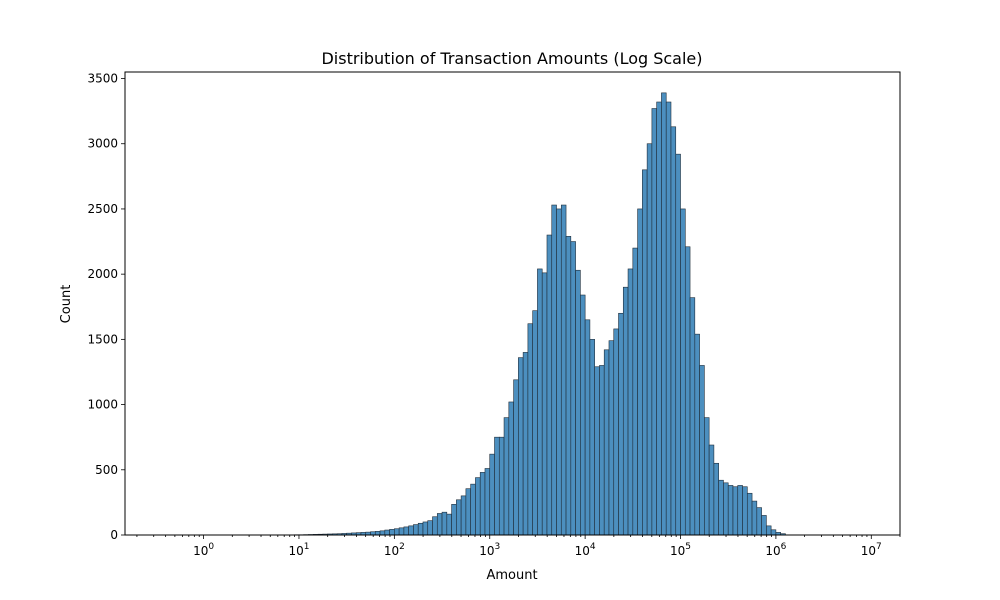 Image resolution: width=1000 pixels, height=600 pixels. Describe the element at coordinates (66, 304) in the screenshot. I see `y-axis-label: Count` at that location.